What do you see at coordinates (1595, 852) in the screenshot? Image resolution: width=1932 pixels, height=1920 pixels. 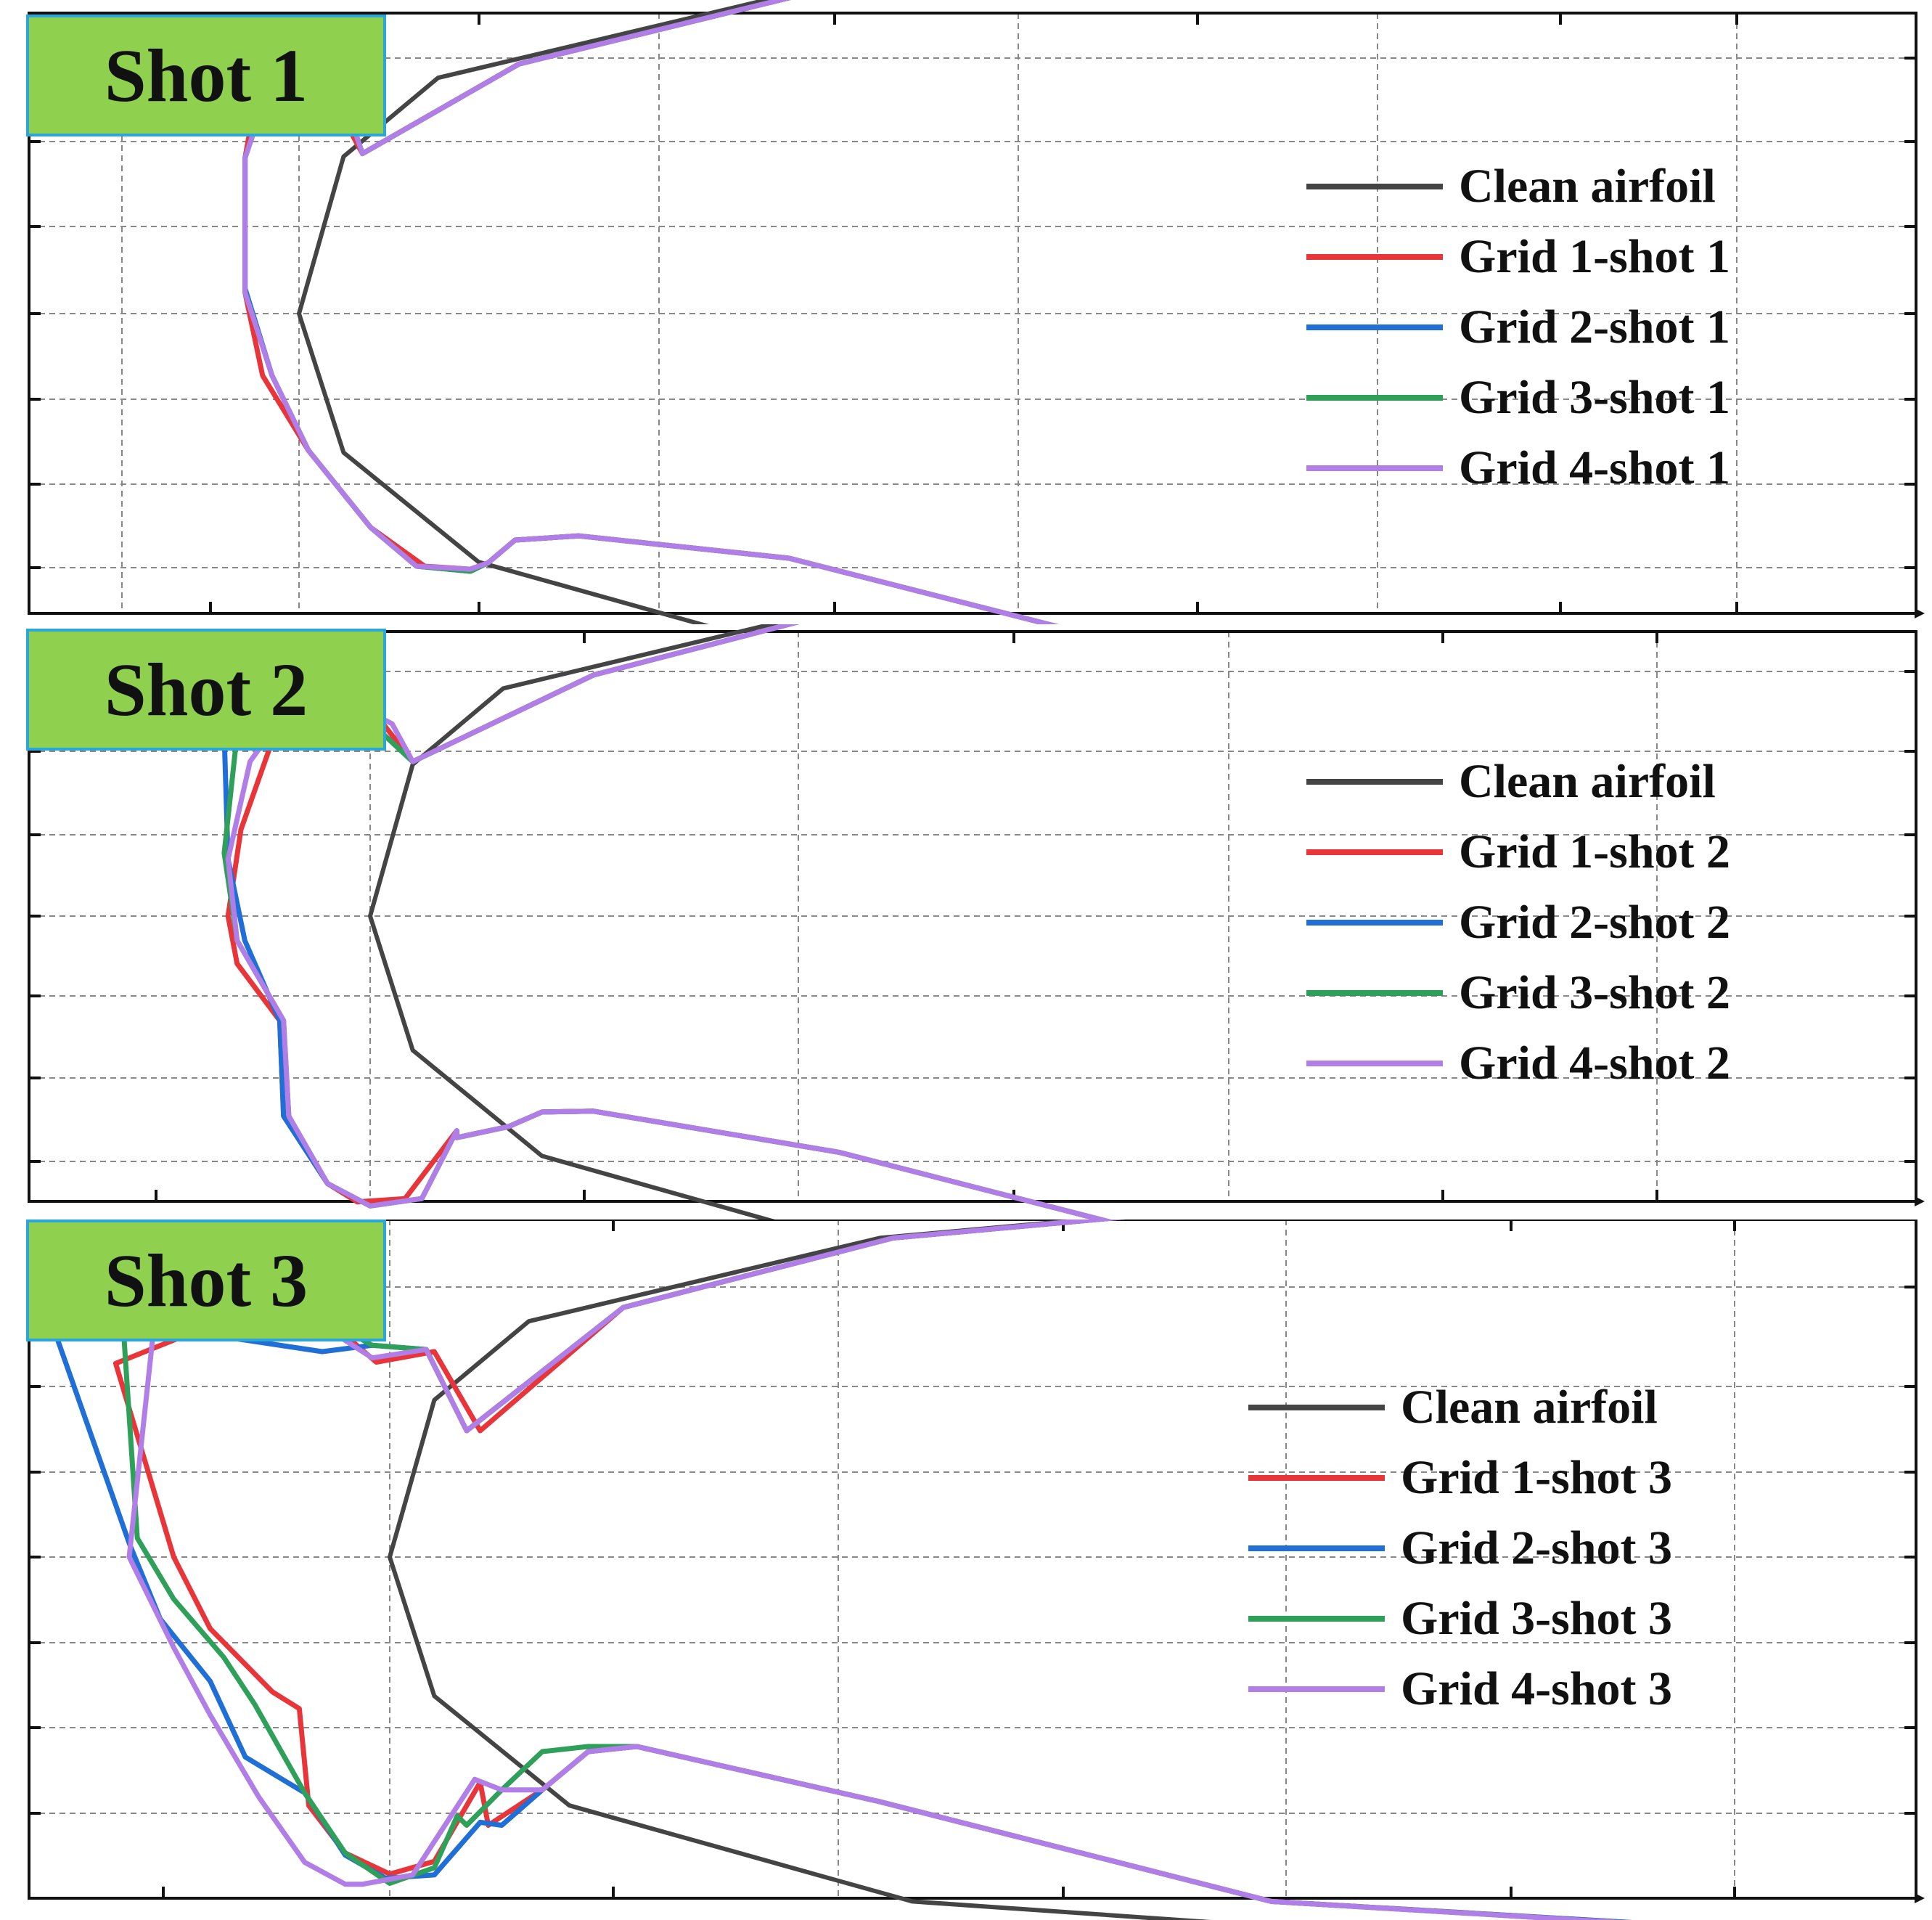 I see `legend-label: Grid 1-shot 2` at bounding box center [1595, 852].